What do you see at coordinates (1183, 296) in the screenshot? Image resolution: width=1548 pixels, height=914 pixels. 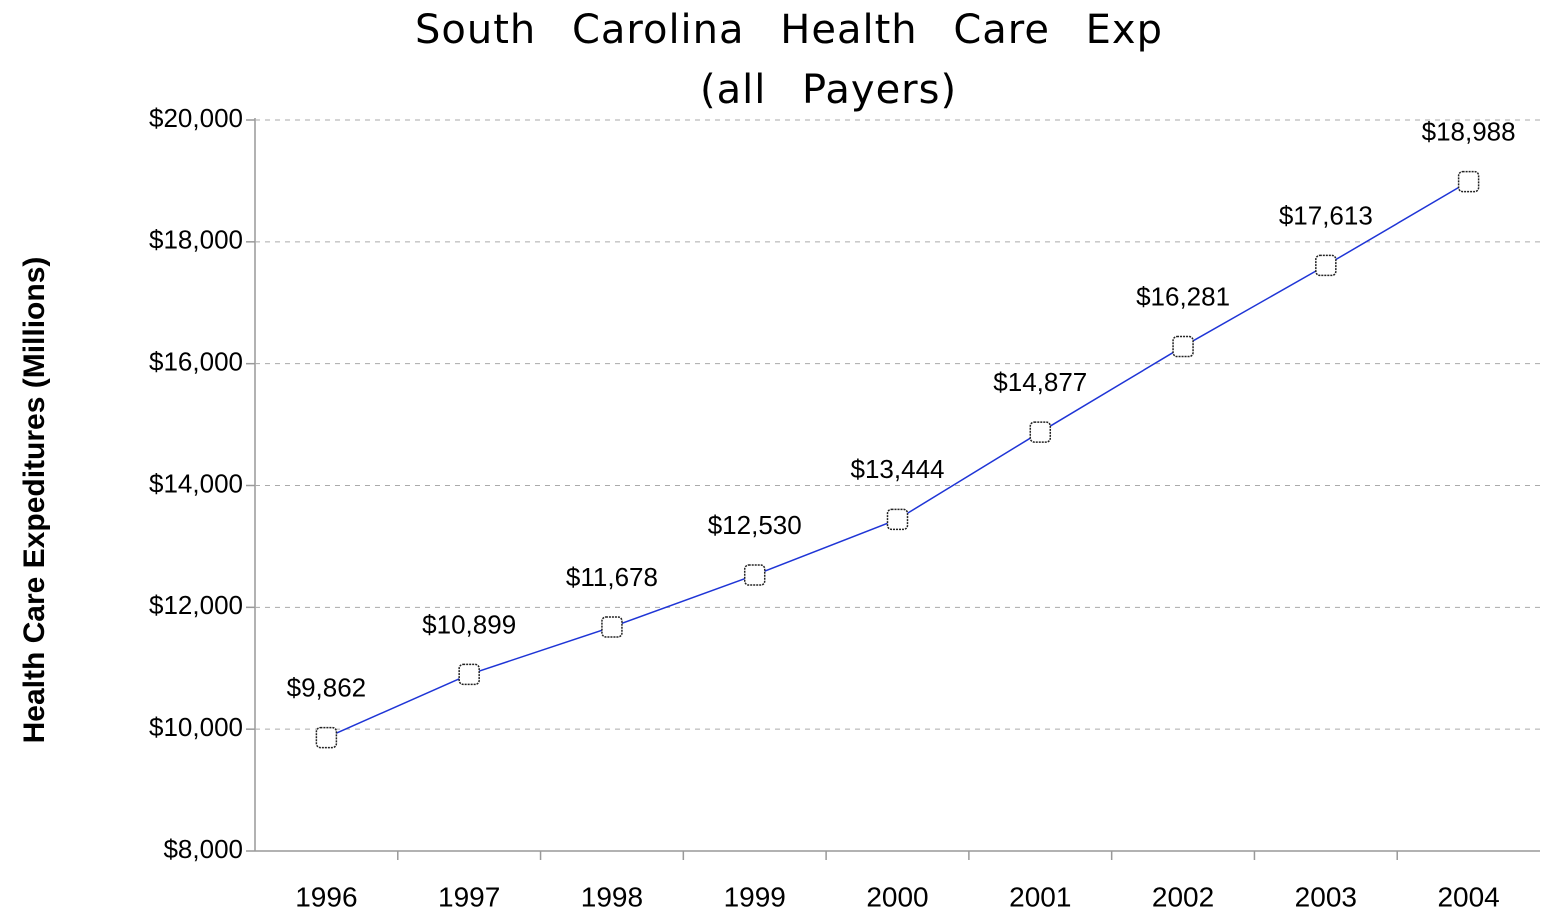 I see `data-label: $16,281` at bounding box center [1183, 296].